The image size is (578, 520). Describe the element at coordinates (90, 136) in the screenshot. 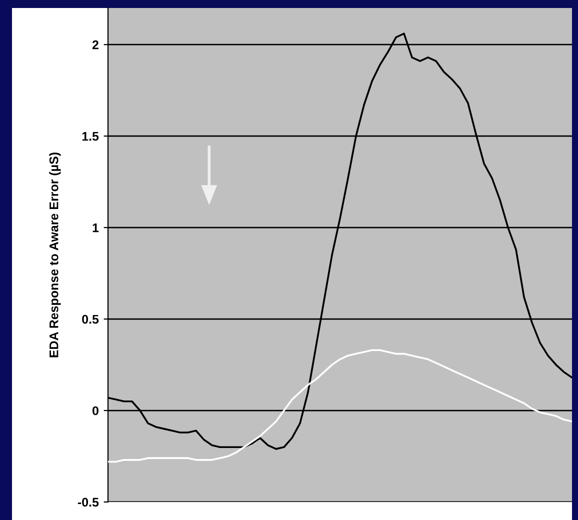

I see `y-tick-label: 1.5` at that location.